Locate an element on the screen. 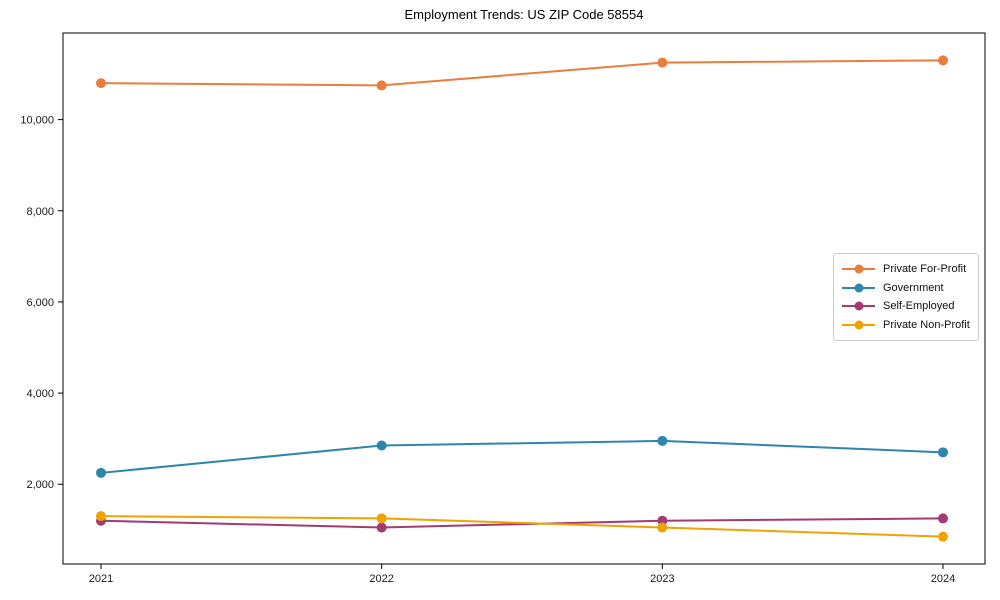  y-tick-label: 4,000 is located at coordinates (40, 394).